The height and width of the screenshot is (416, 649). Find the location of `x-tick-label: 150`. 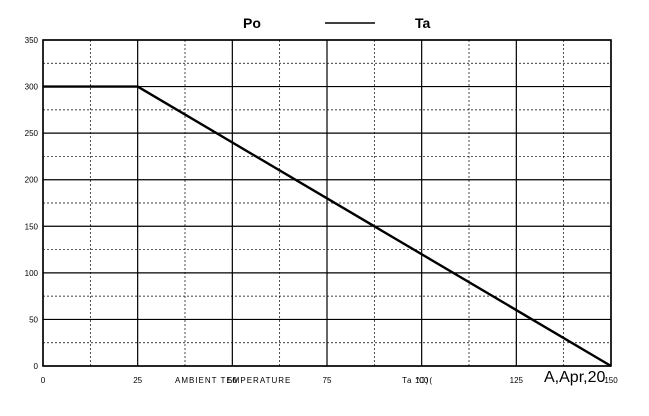

x-tick-label: 150 is located at coordinates (611, 380).